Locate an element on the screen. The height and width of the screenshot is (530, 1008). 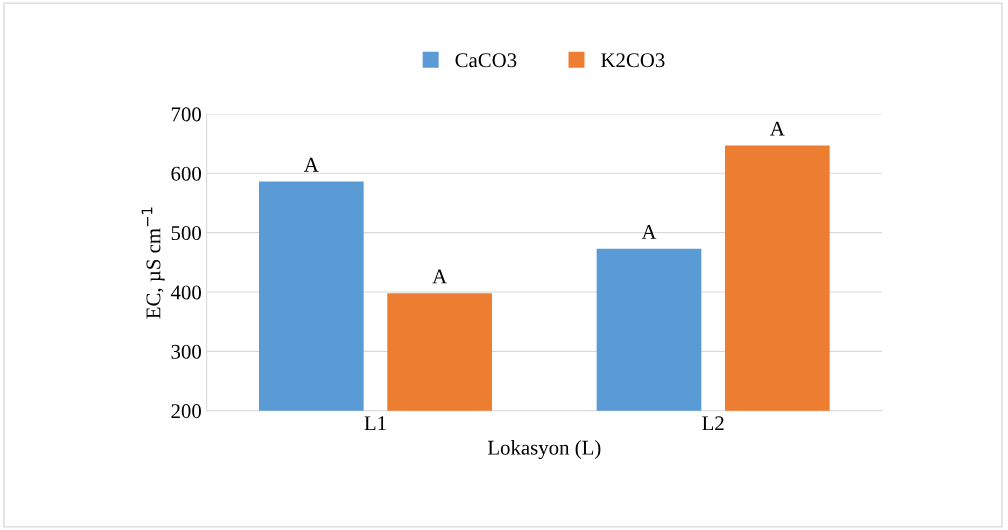
x-axis-title: Lokasyon (L) is located at coordinates (544, 450).